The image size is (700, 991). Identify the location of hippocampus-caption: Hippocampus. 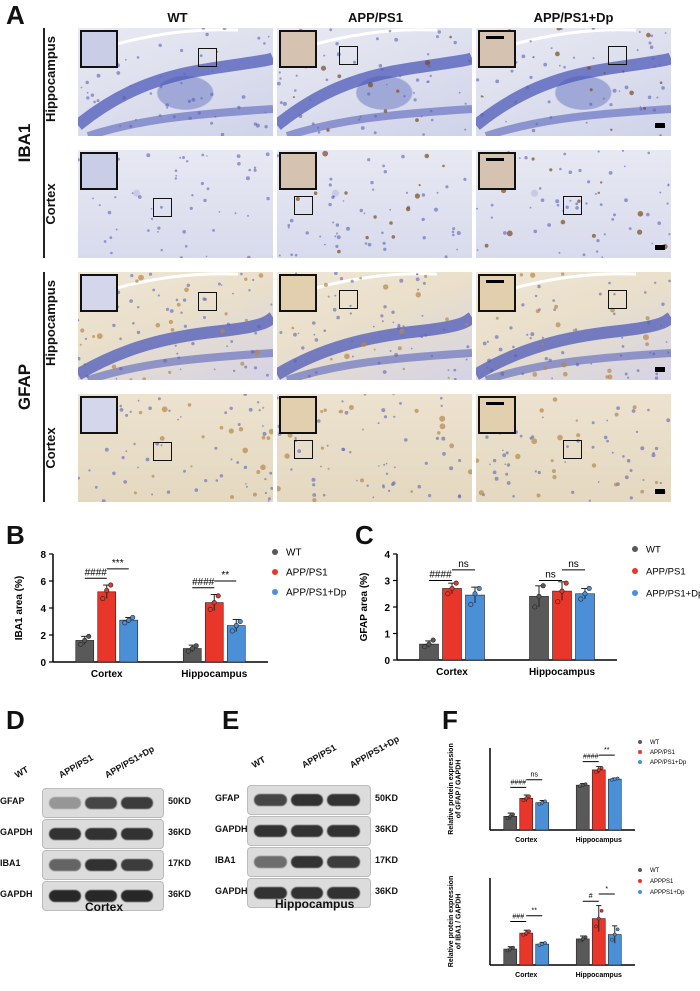
(315, 904).